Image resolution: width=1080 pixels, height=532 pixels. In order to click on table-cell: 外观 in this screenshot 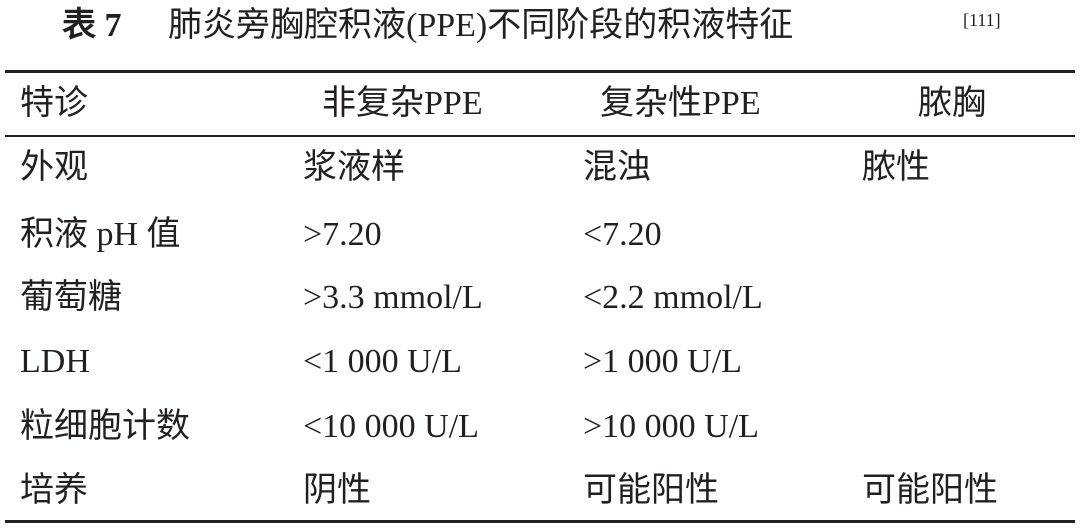, I will do `click(54, 167)`.